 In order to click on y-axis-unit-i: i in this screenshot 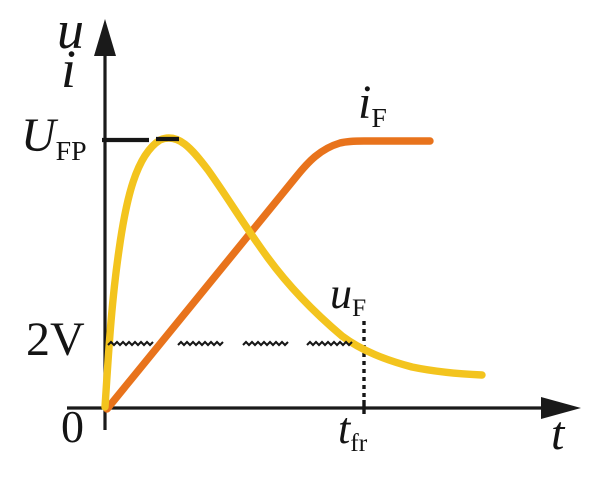, I will do `click(69, 69)`.